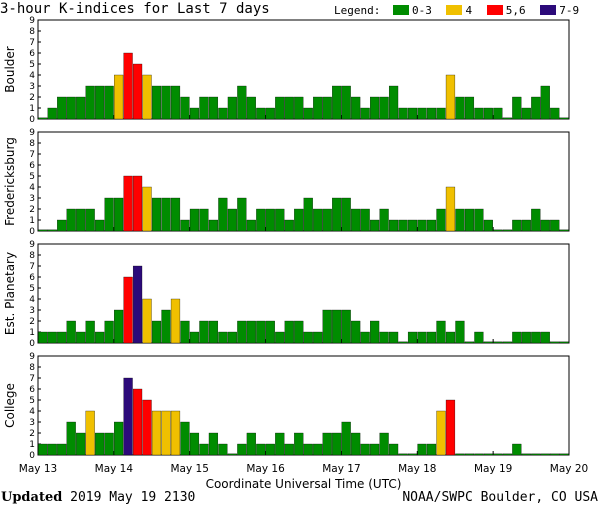 The image size is (600, 510). What do you see at coordinates (559, 10) in the screenshot?
I see `legend-item-7-9: 7-9` at bounding box center [559, 10].